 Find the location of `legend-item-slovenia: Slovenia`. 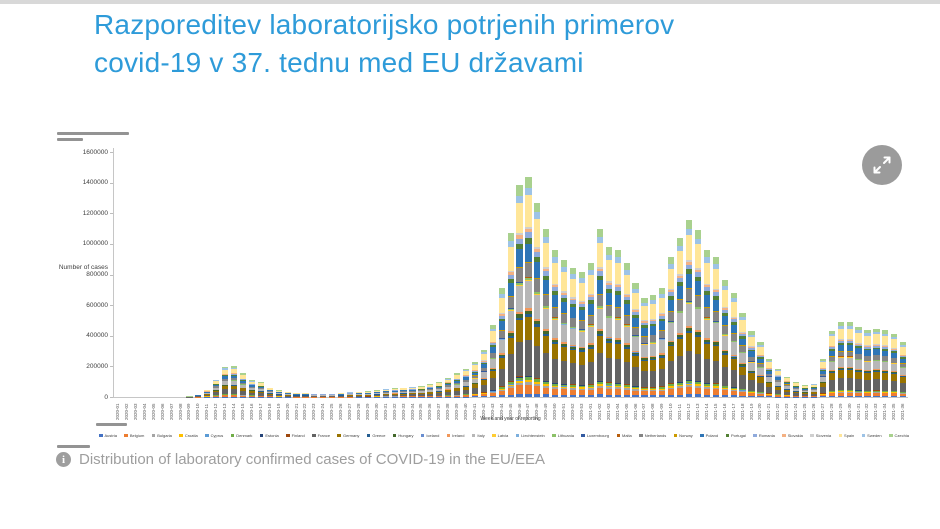

legend-item-slovenia: Slovenia is located at coordinates (820, 435).